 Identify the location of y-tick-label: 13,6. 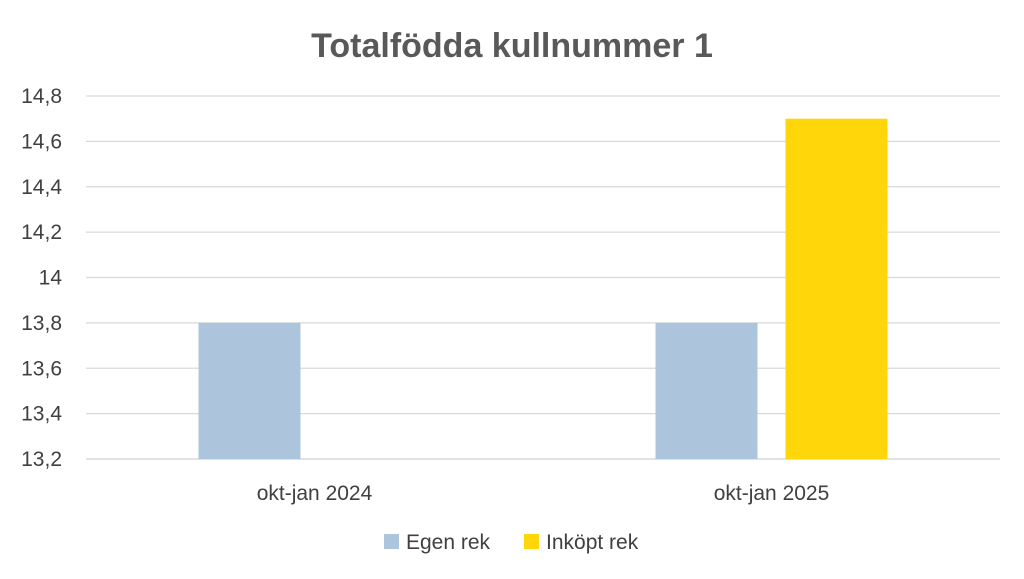
(41, 368).